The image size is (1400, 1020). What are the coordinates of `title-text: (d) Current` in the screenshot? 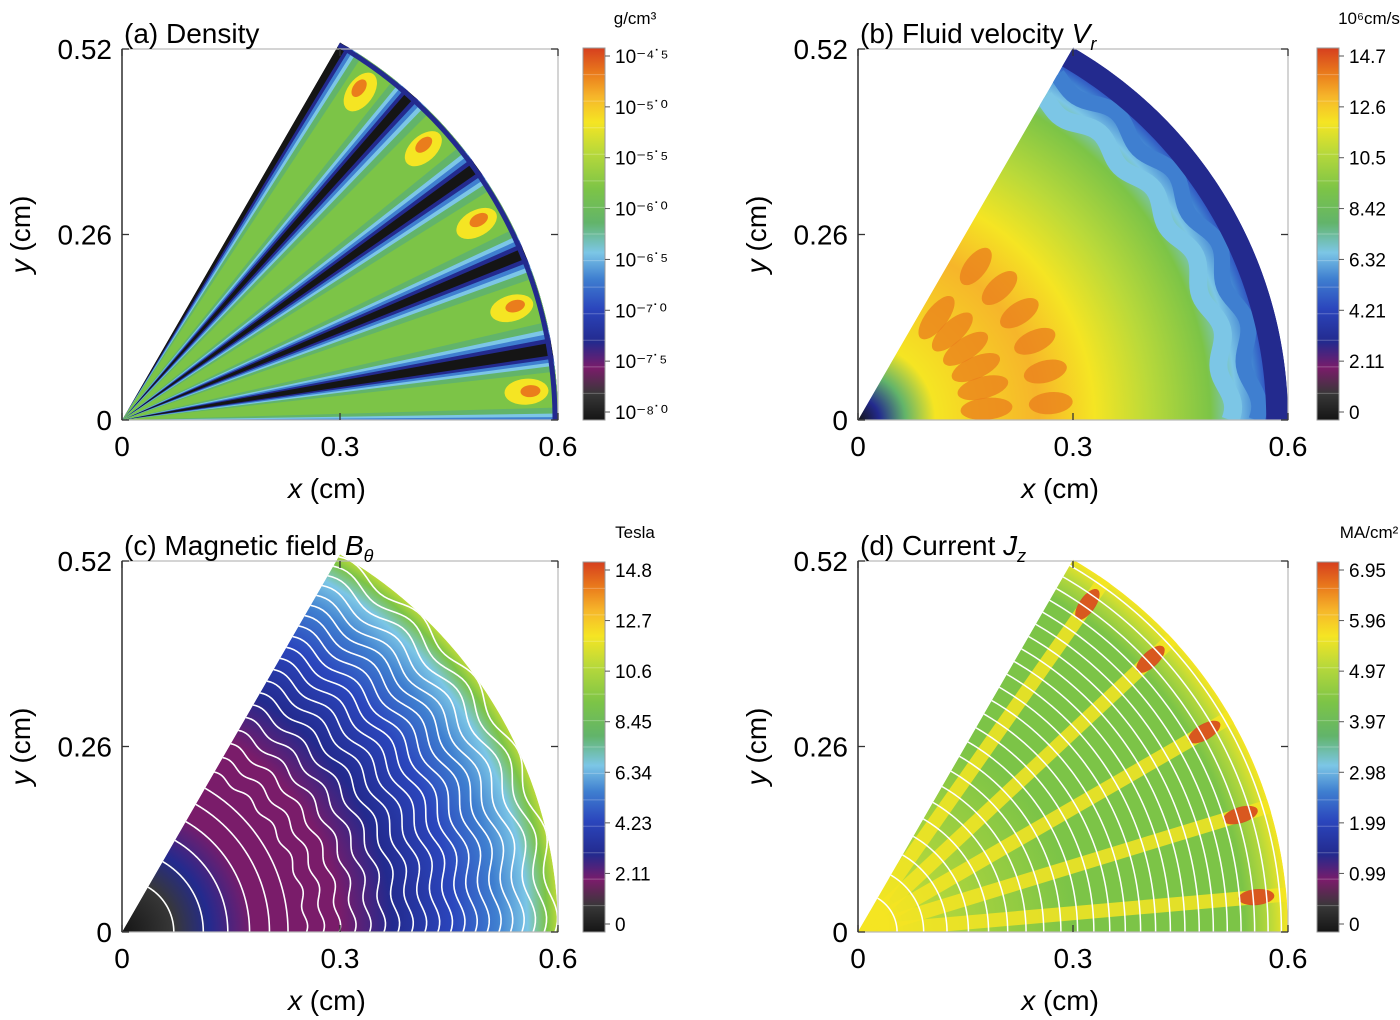 It's located at (931, 545).